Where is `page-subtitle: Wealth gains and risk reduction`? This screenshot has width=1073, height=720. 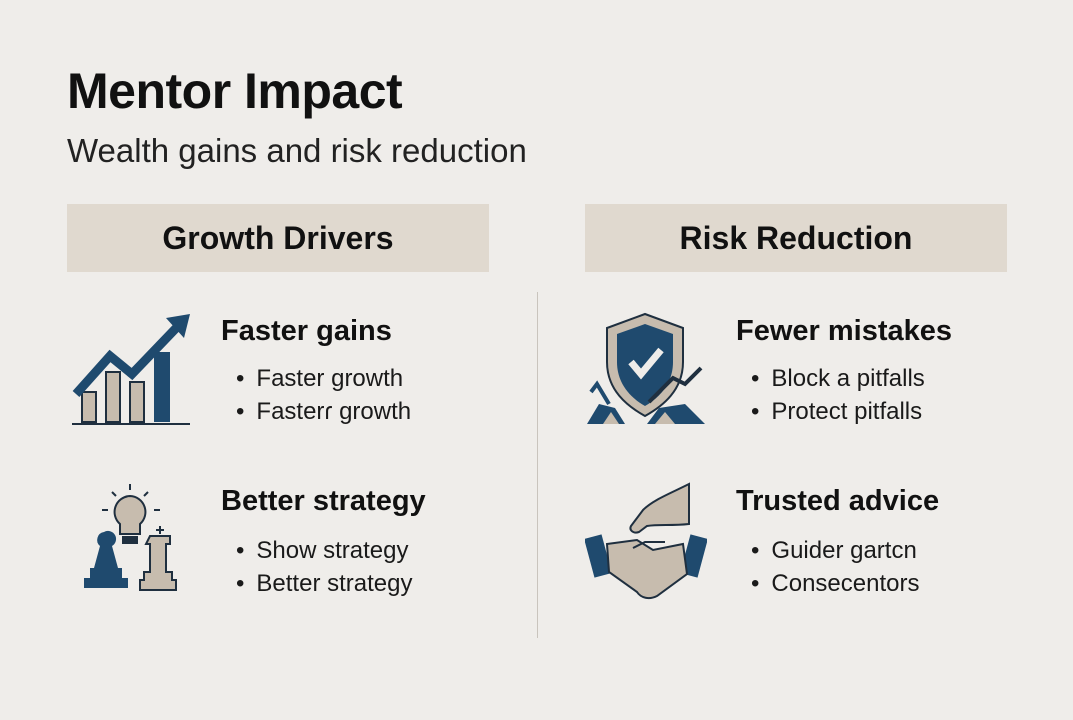
page-subtitle: Wealth gains and risk reduction is located at coordinates (297, 150).